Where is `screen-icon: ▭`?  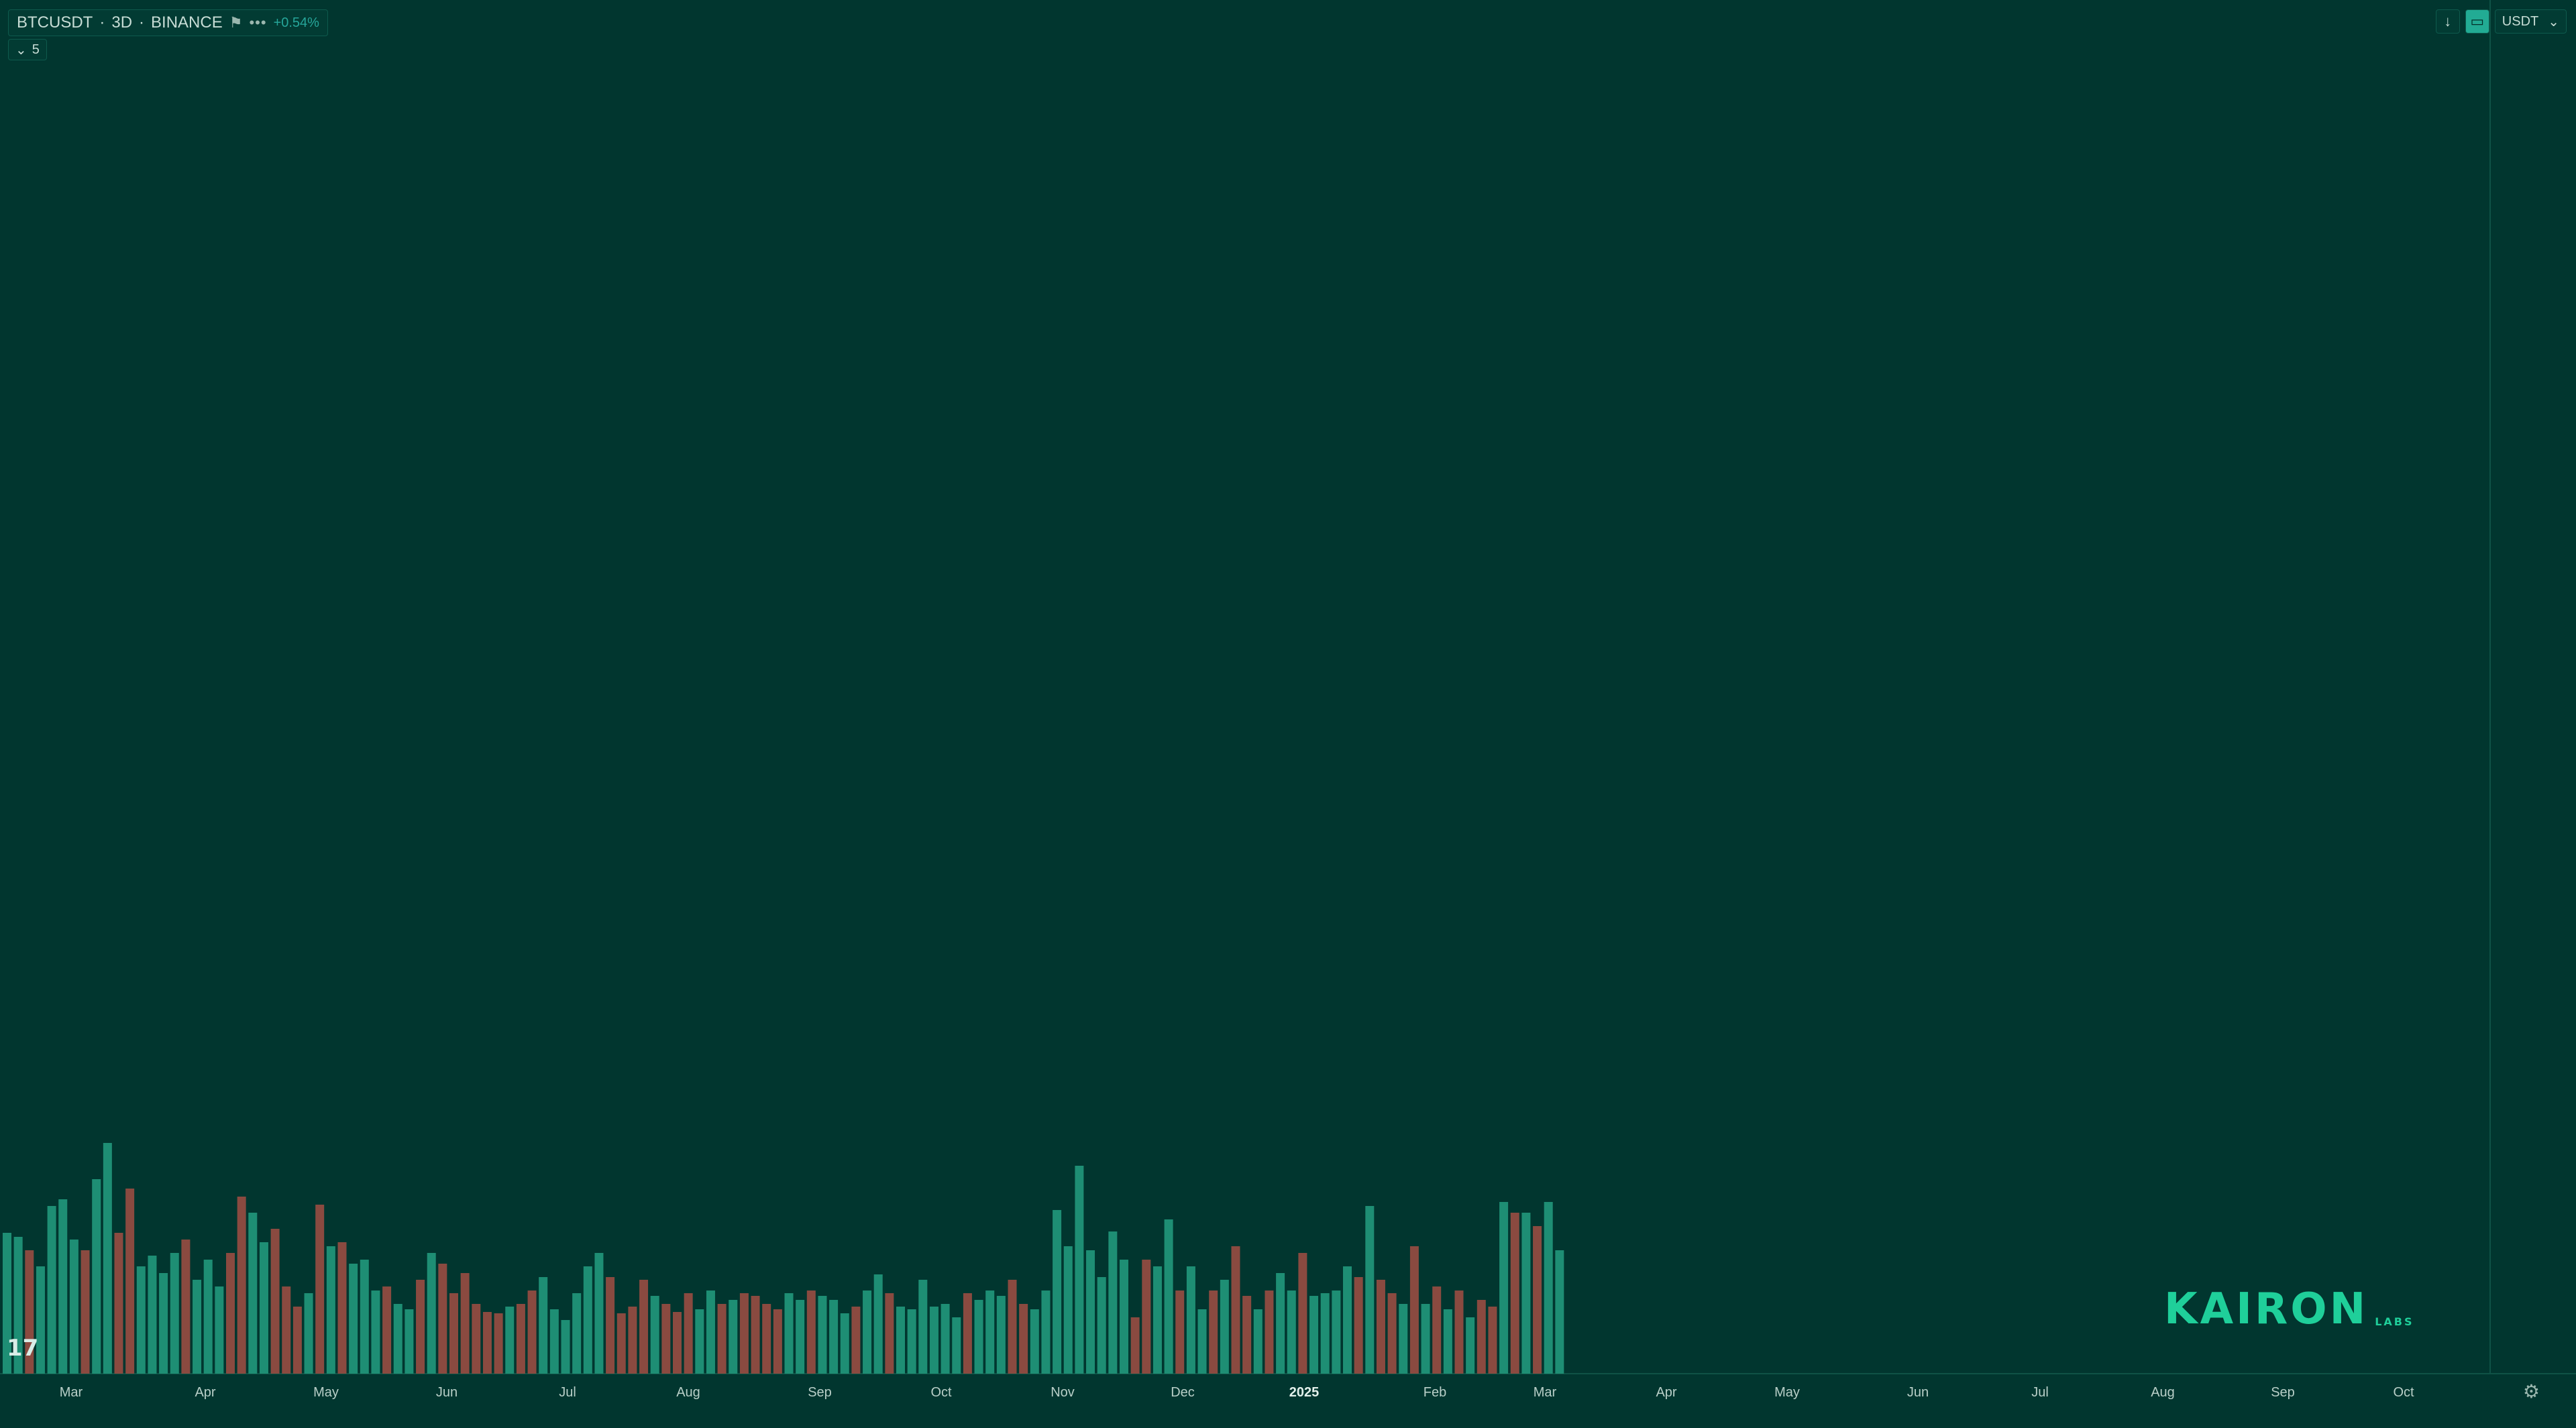 screen-icon: ▭ is located at coordinates (2477, 21).